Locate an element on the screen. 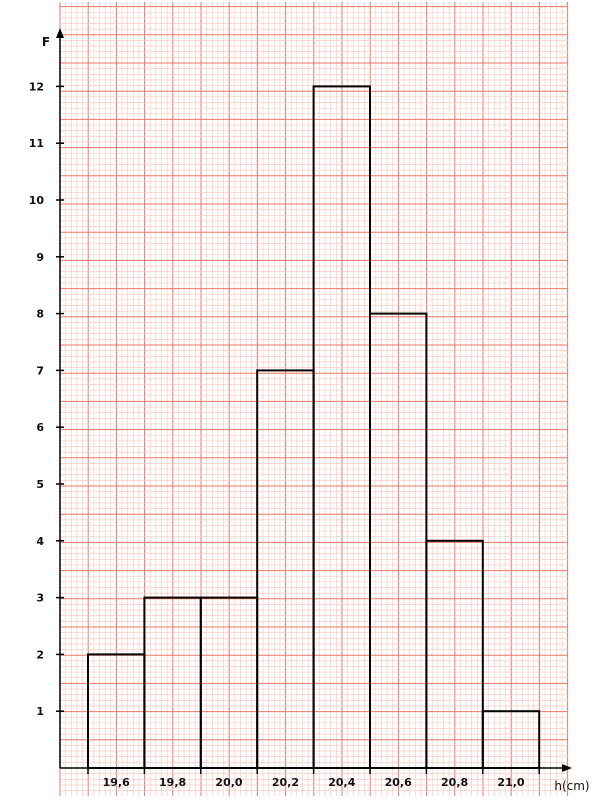 Image resolution: width=600 pixels, height=805 pixels. y-tick-label: 2 is located at coordinates (40, 654).